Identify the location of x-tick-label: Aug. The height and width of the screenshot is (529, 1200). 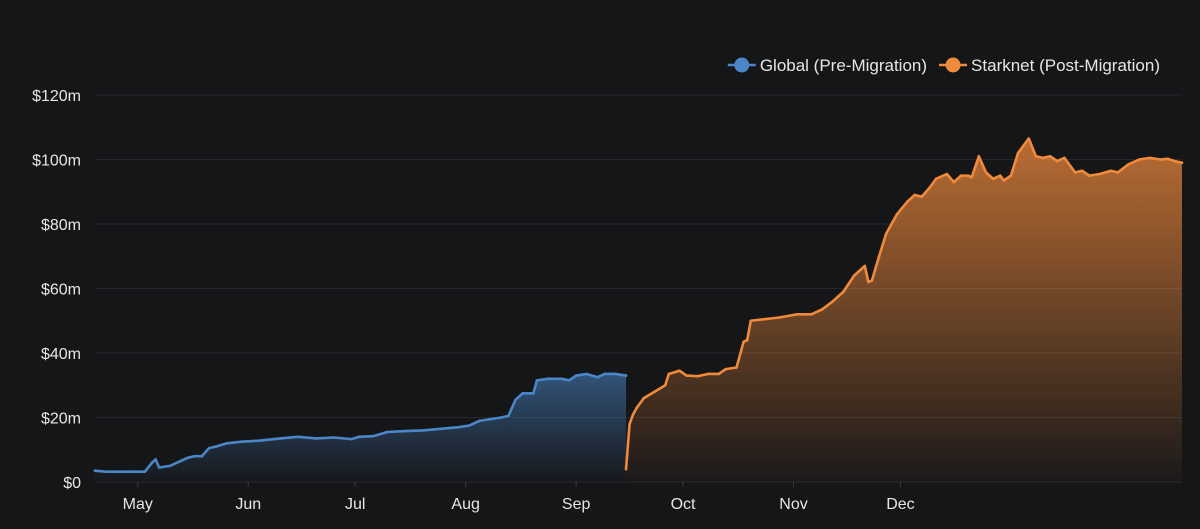
(465, 504).